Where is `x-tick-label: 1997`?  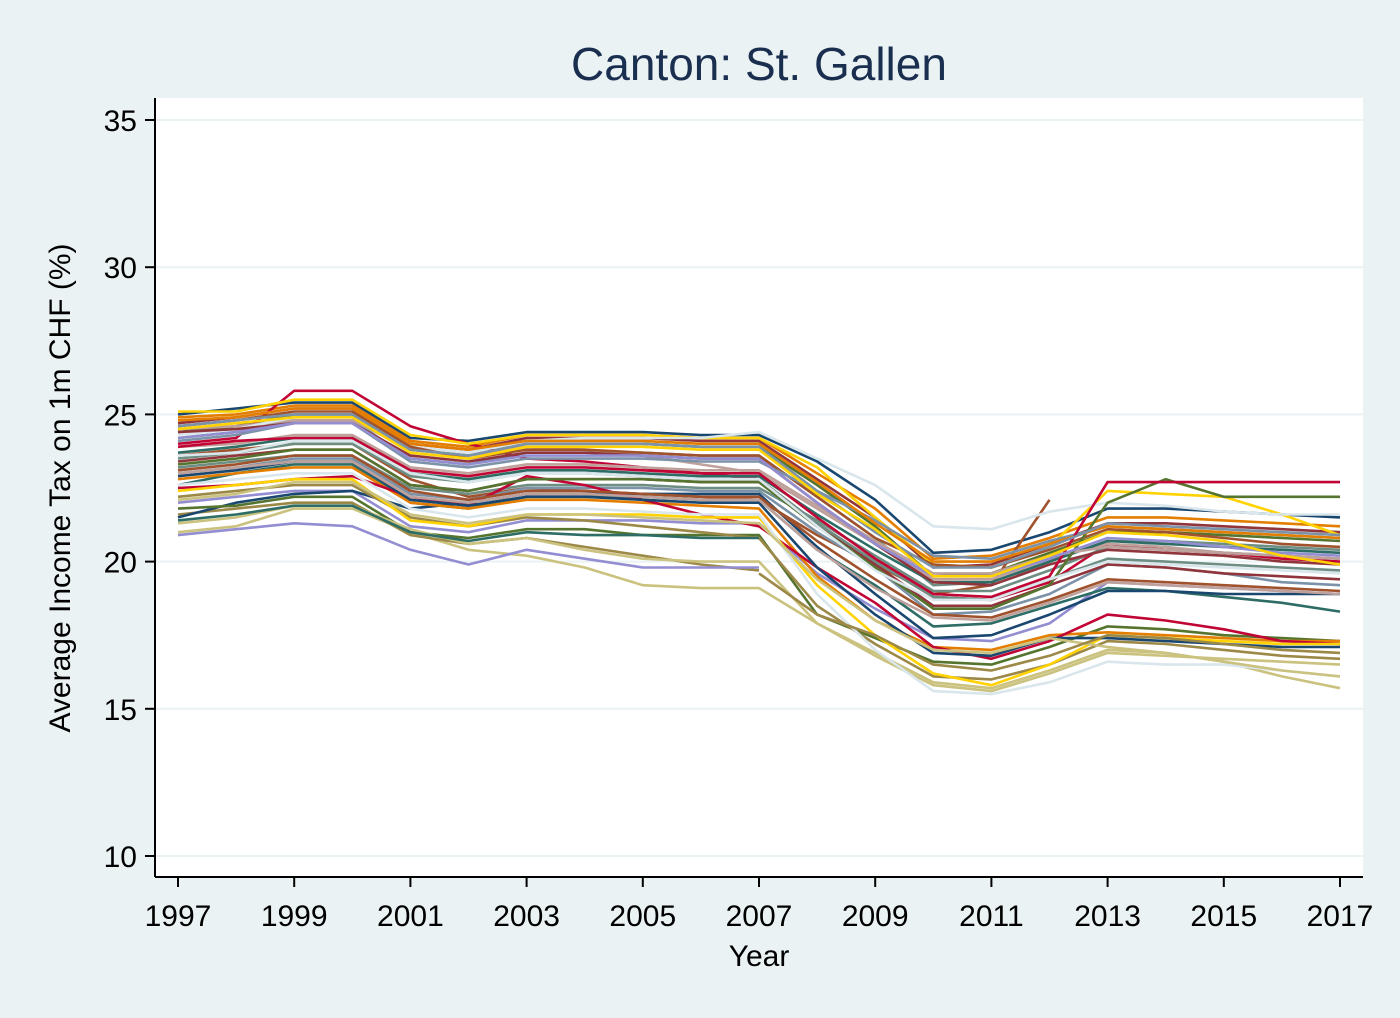 x-tick-label: 1997 is located at coordinates (178, 916).